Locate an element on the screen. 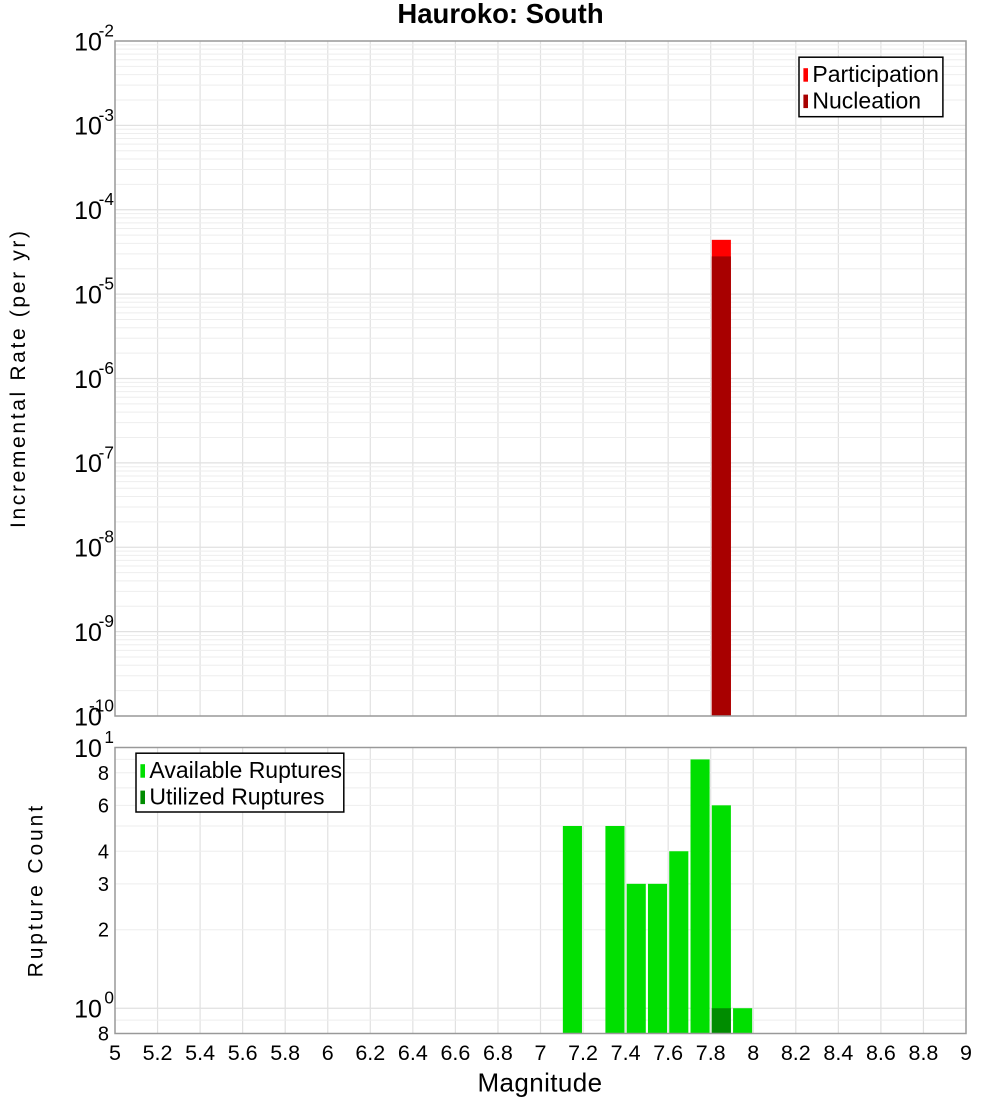  svg-text: 7.6 is located at coordinates (668, 1053).